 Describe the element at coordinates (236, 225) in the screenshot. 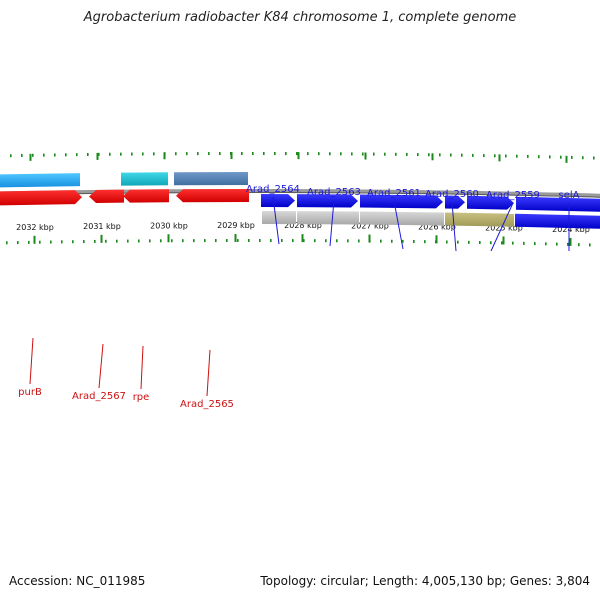

I see `scale-label: 2029 kbp` at that location.